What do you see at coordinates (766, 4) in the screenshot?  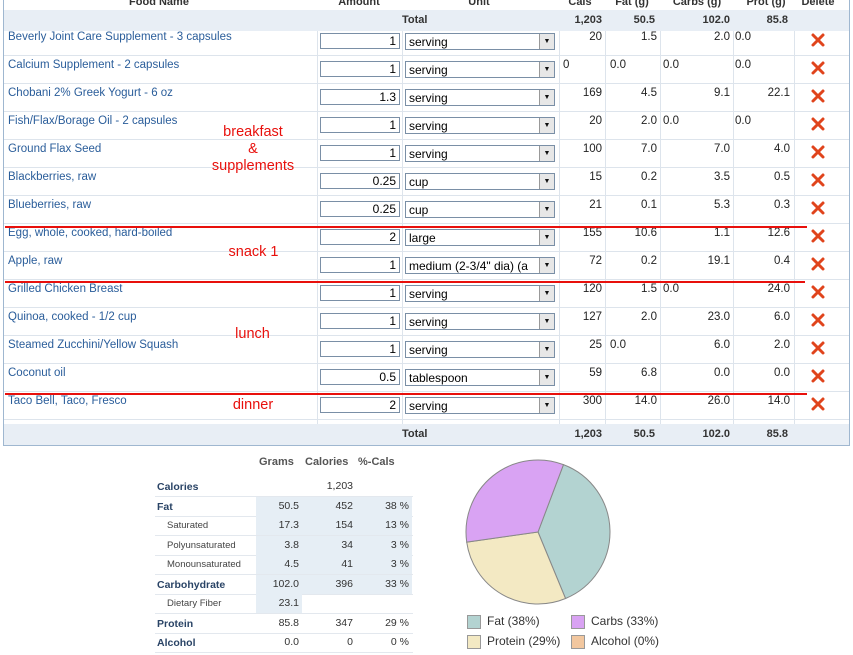 I see `header-prot: Prot (g)` at bounding box center [766, 4].